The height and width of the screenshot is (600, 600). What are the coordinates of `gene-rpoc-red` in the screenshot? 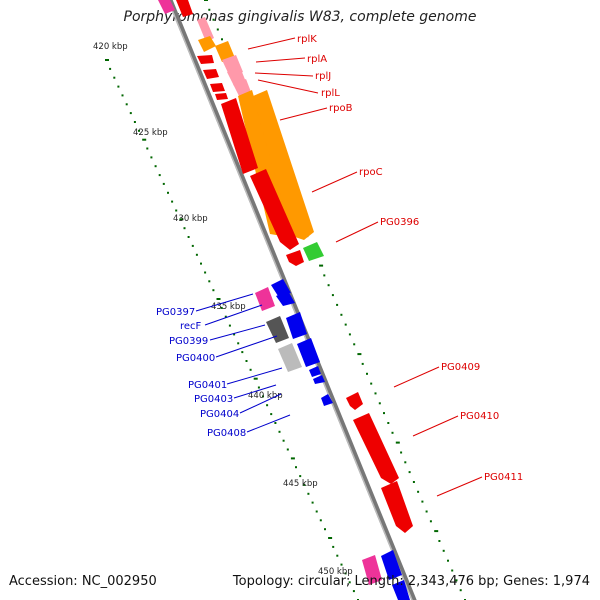 It's located at (239, 136).